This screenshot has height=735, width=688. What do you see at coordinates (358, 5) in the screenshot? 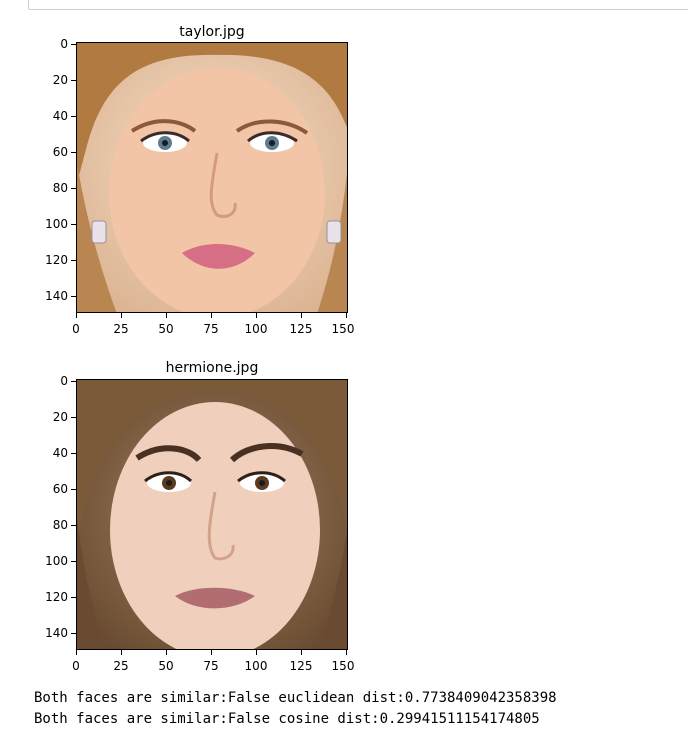
I see `notebook-cell-border` at bounding box center [358, 5].